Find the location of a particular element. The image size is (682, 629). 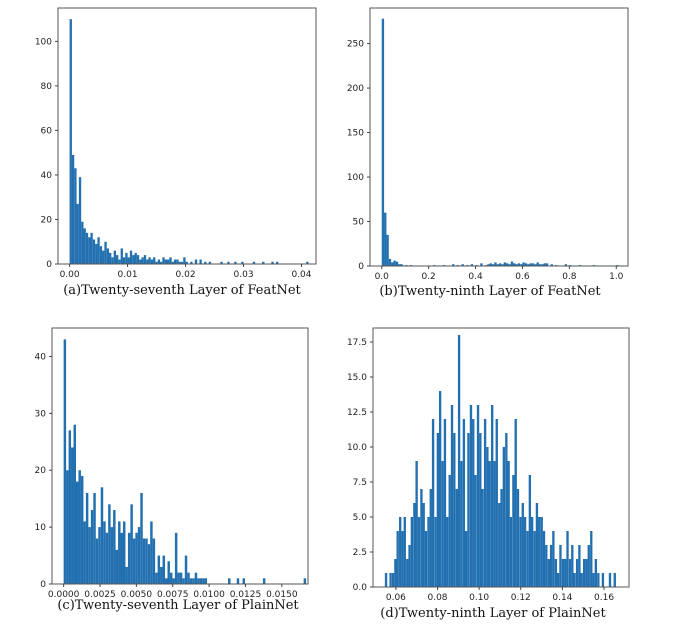

y-tick-label: 15.0 is located at coordinates (357, 378).